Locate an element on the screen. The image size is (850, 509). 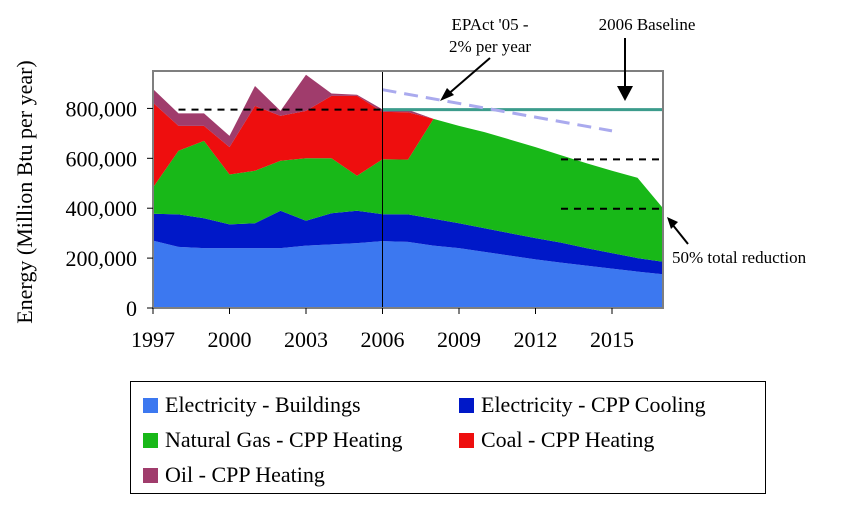
legend-item-electricity-cpp-cooling: Electricity - CPP Cooling is located at coordinates (582, 405).